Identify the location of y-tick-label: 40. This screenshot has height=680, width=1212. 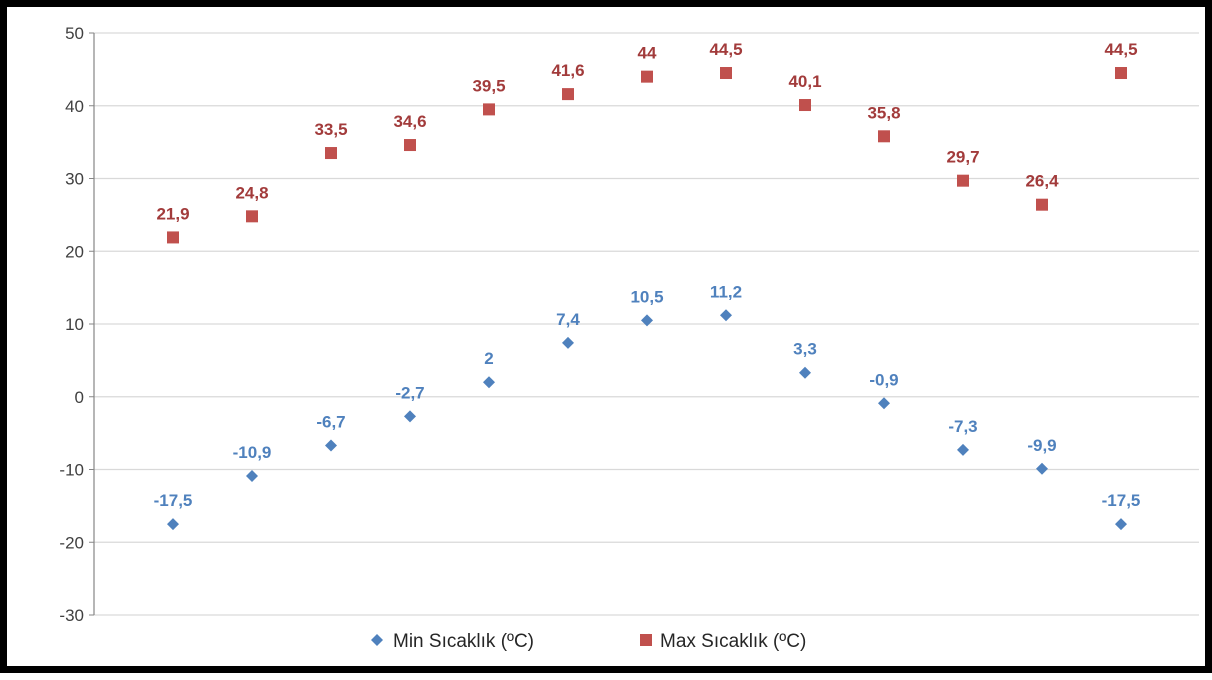
(74, 106).